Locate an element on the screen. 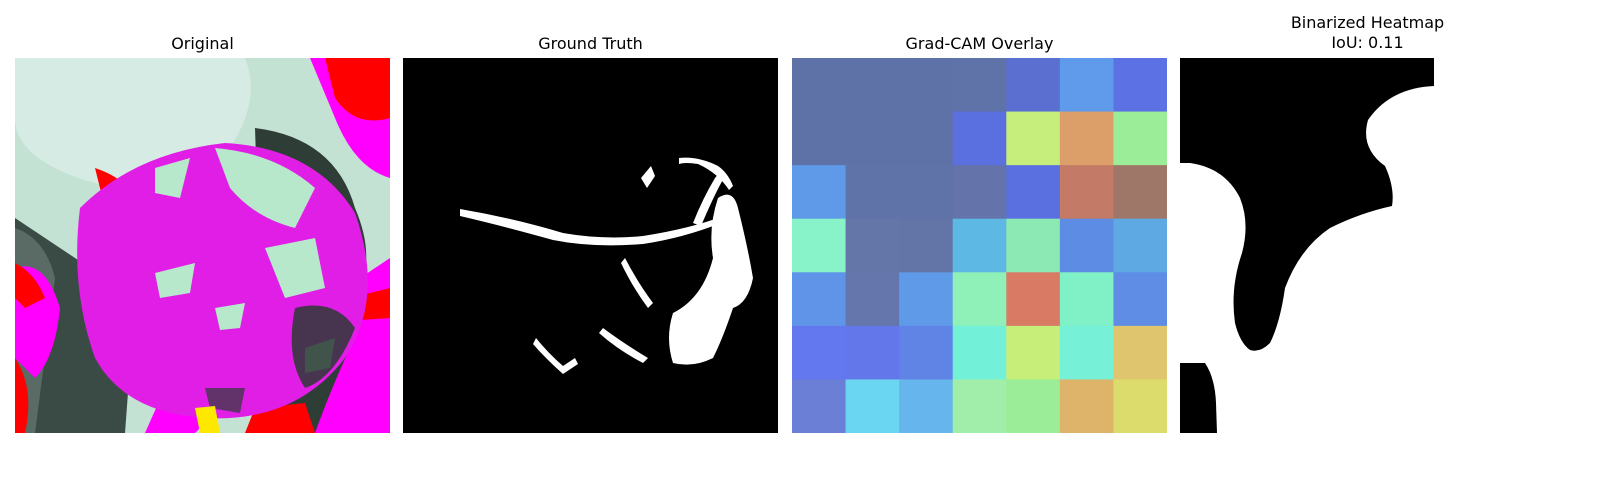 This screenshot has height=500, width=1600. panel-title-gradcam: Grad-CAM Overlay is located at coordinates (979, 43).